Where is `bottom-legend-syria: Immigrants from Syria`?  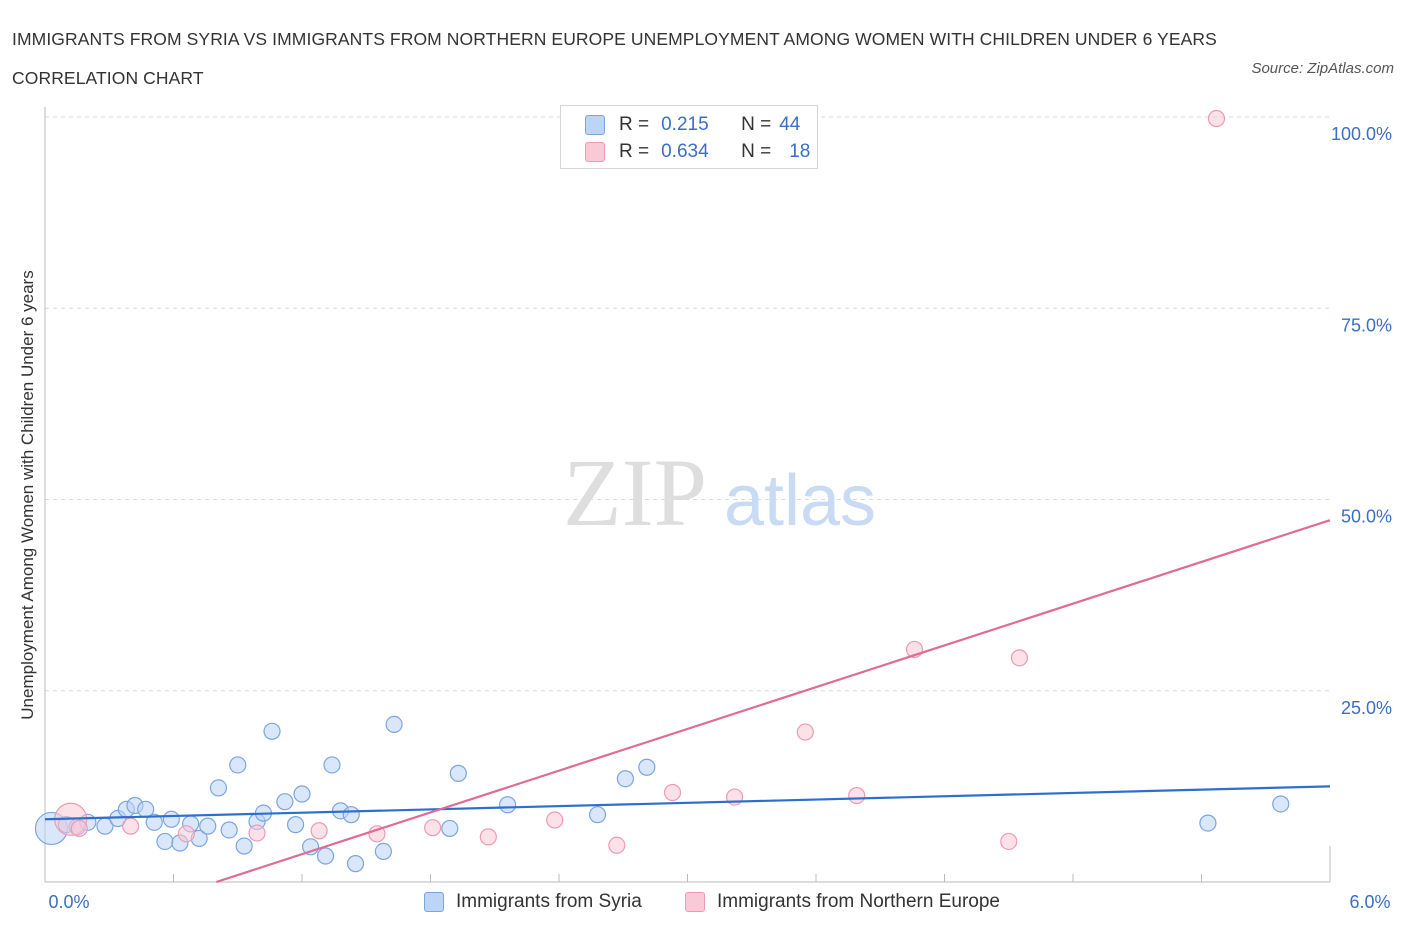
bottom-legend-syria: Immigrants from Syria is located at coordinates (533, 902).